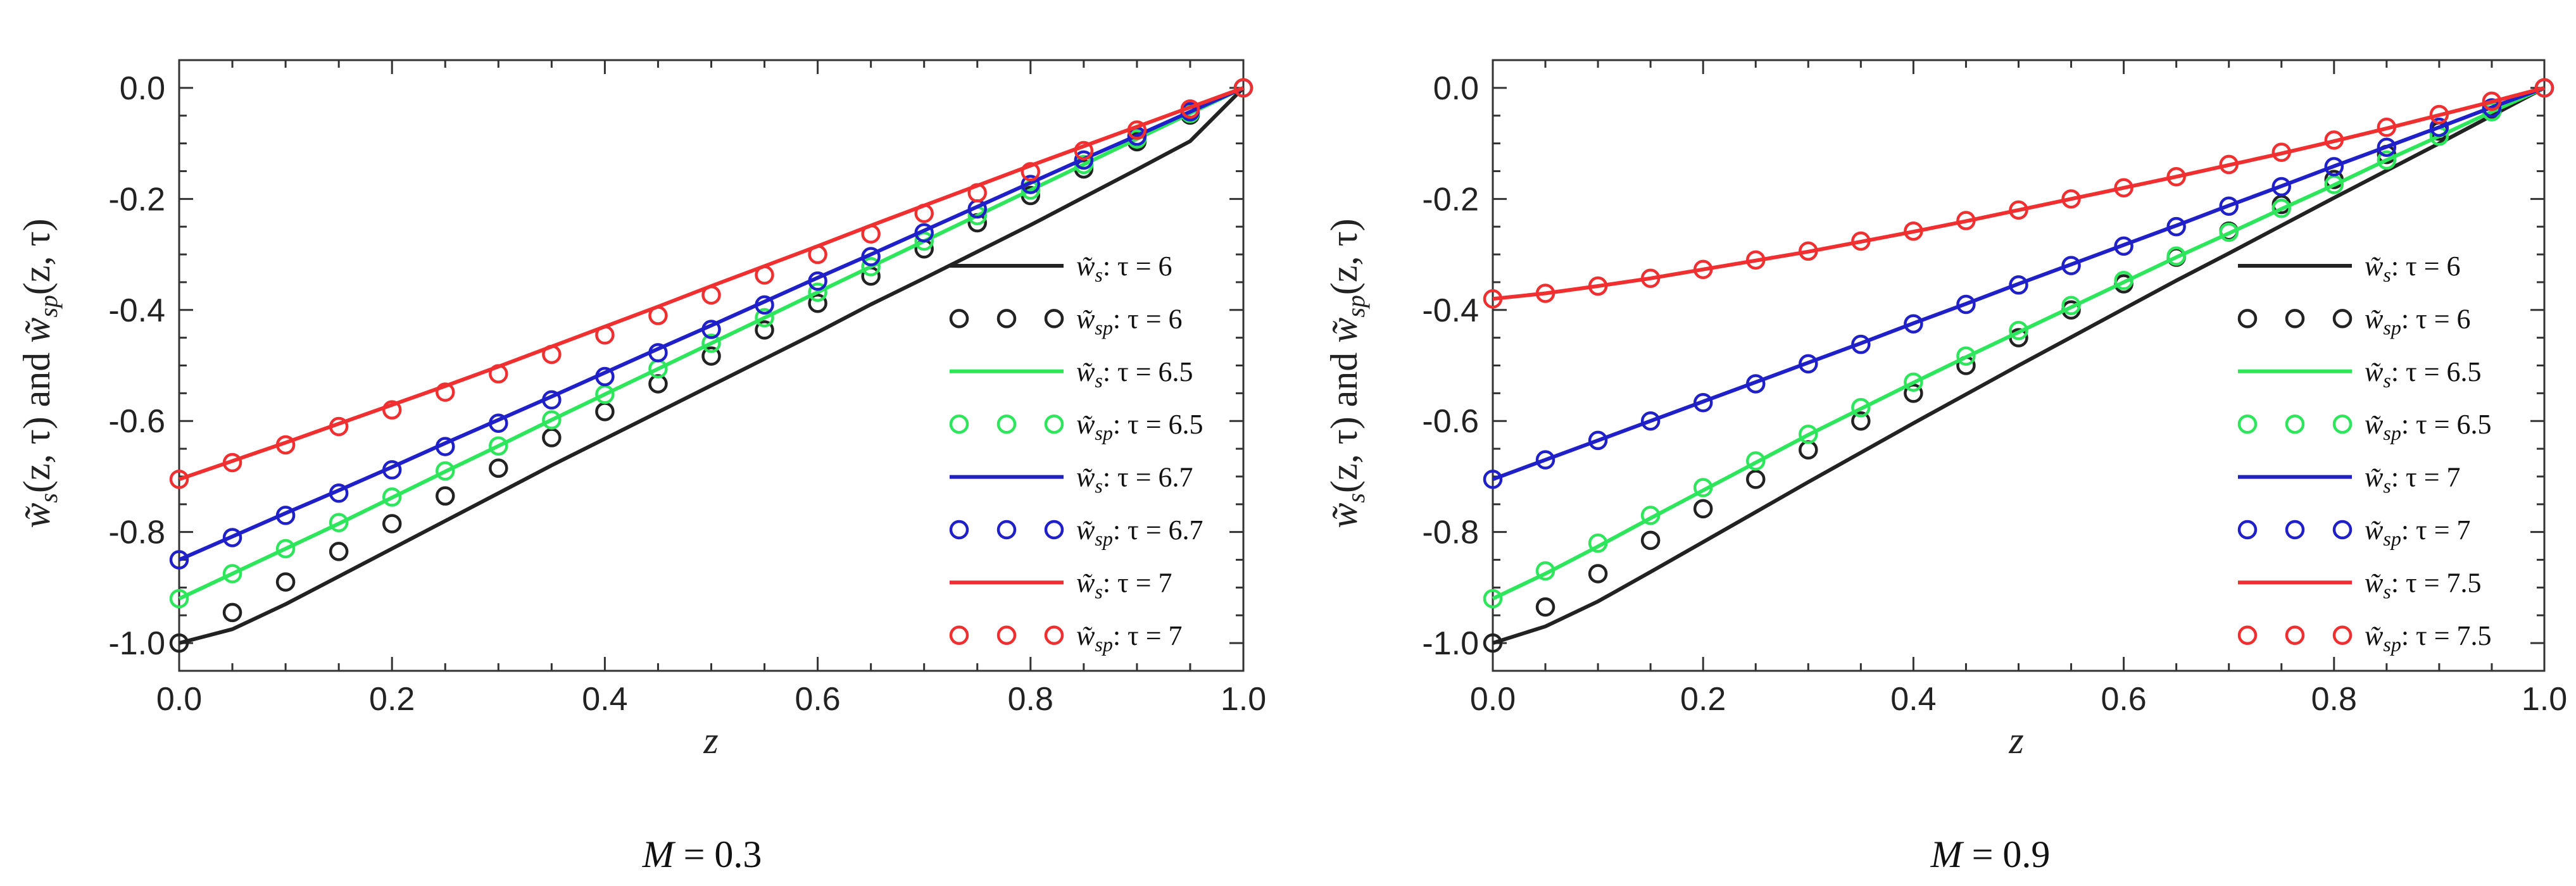 The image size is (2576, 886). Describe the element at coordinates (1493, 700) in the screenshot. I see `right-x-tick-label: 0.0` at that location.